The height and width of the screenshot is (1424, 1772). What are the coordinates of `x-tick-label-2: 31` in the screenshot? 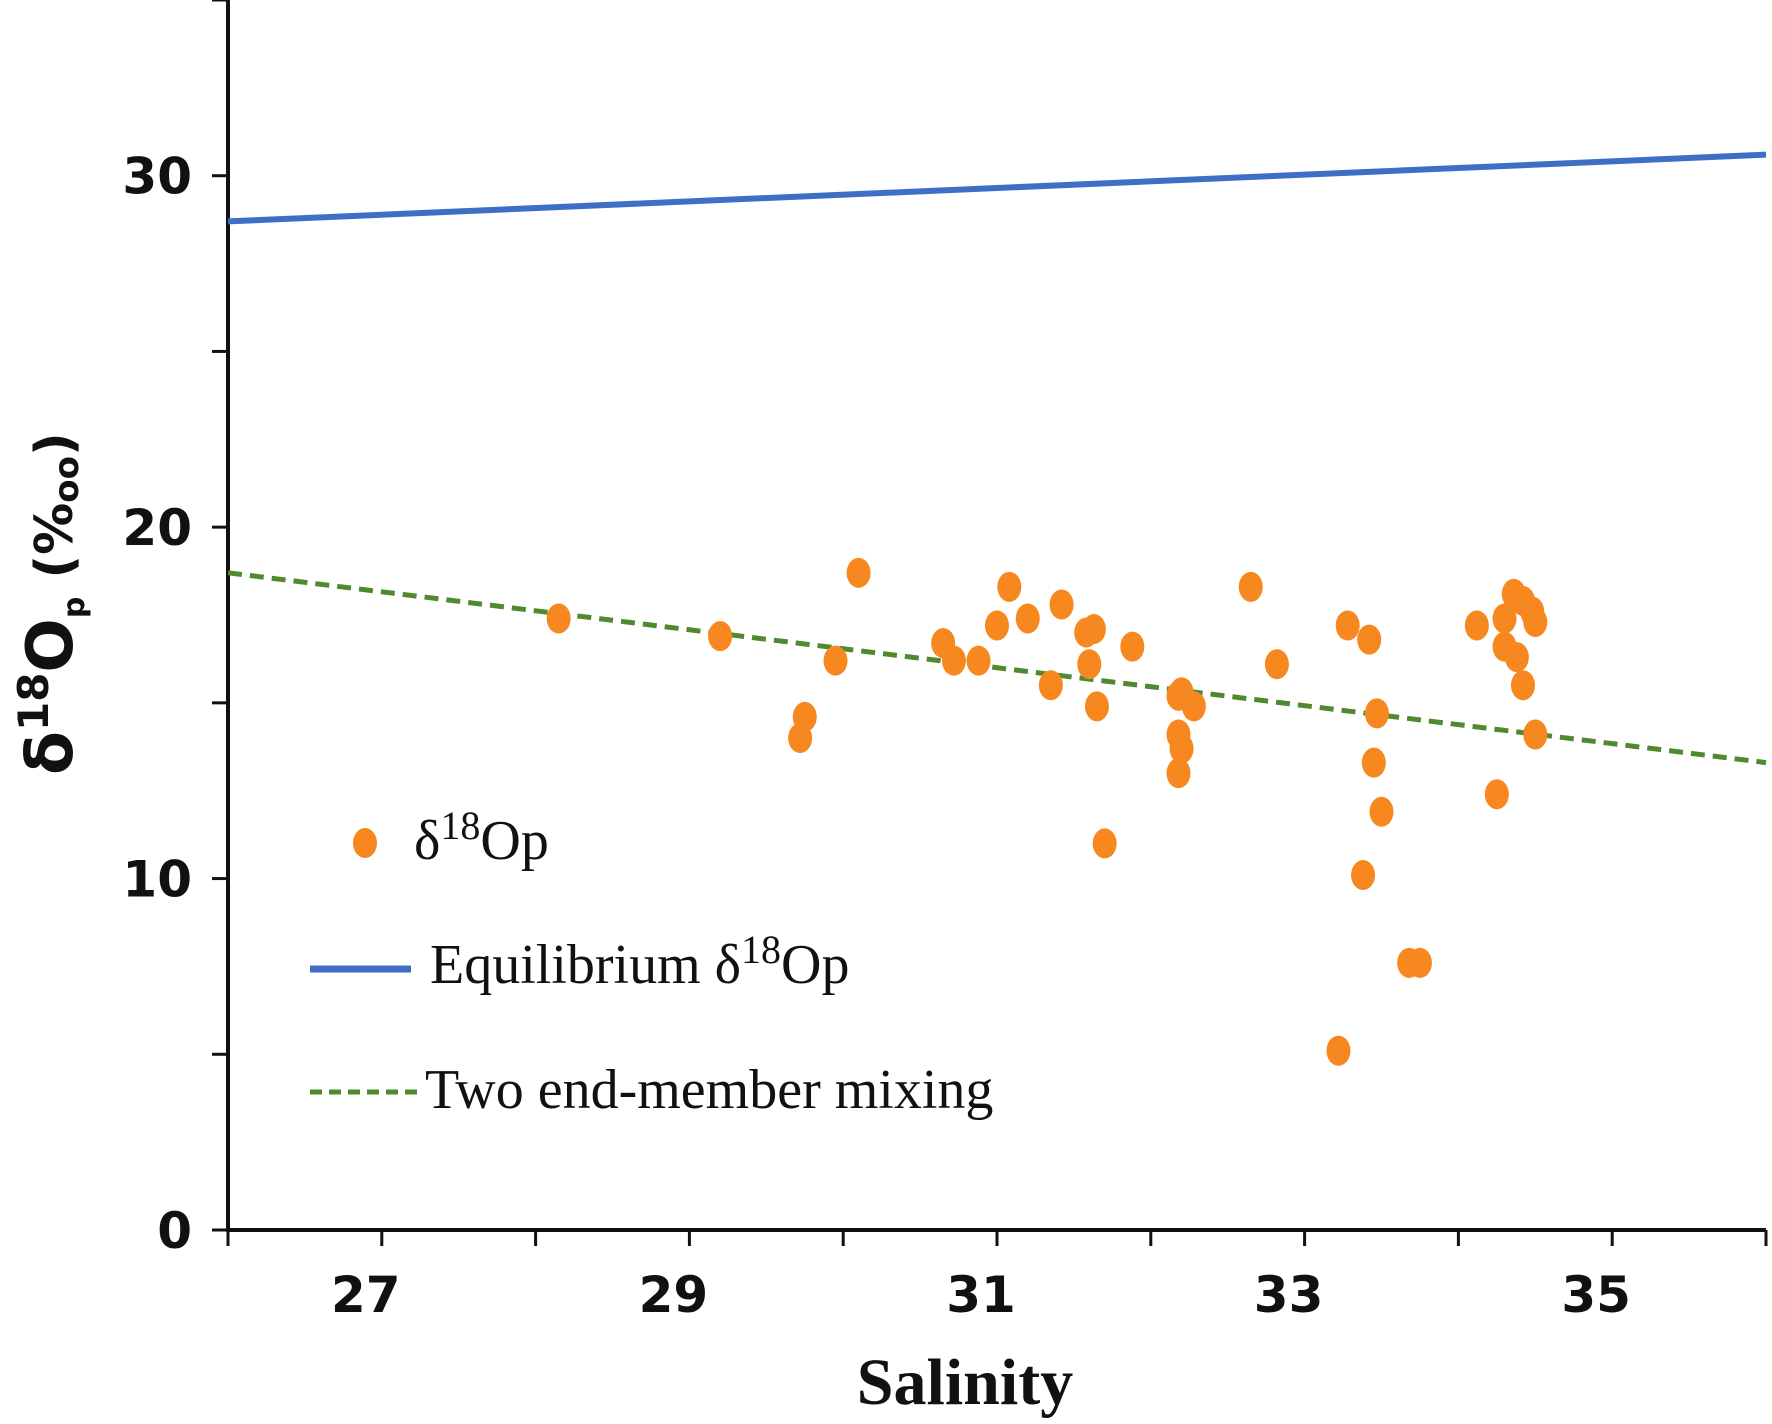 It's located at (981, 1295).